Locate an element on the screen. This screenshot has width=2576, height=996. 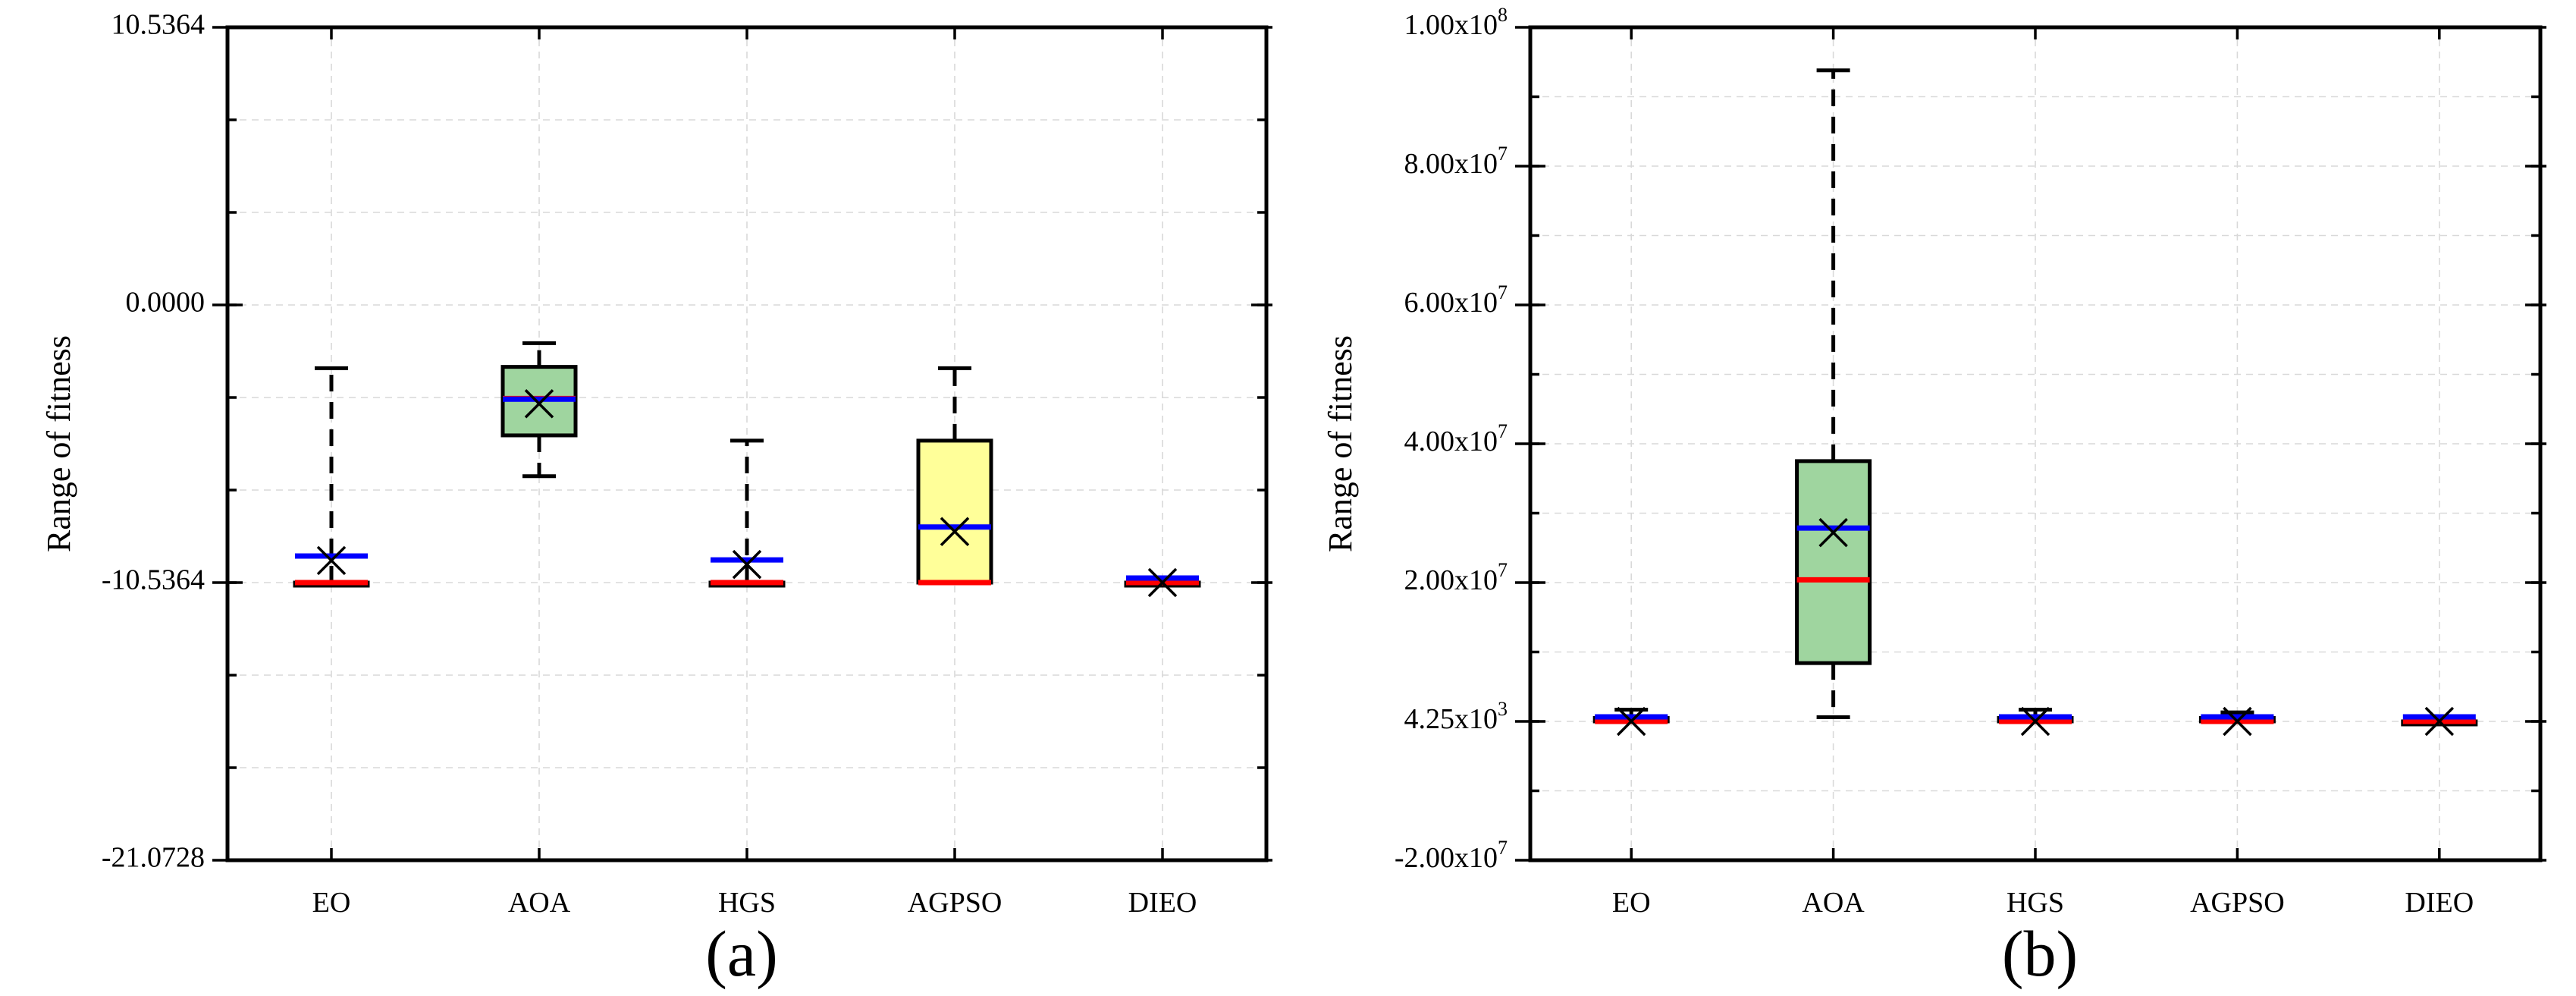
y-tick-label: 6.00x10⁷ is located at coordinates (1456, 300).